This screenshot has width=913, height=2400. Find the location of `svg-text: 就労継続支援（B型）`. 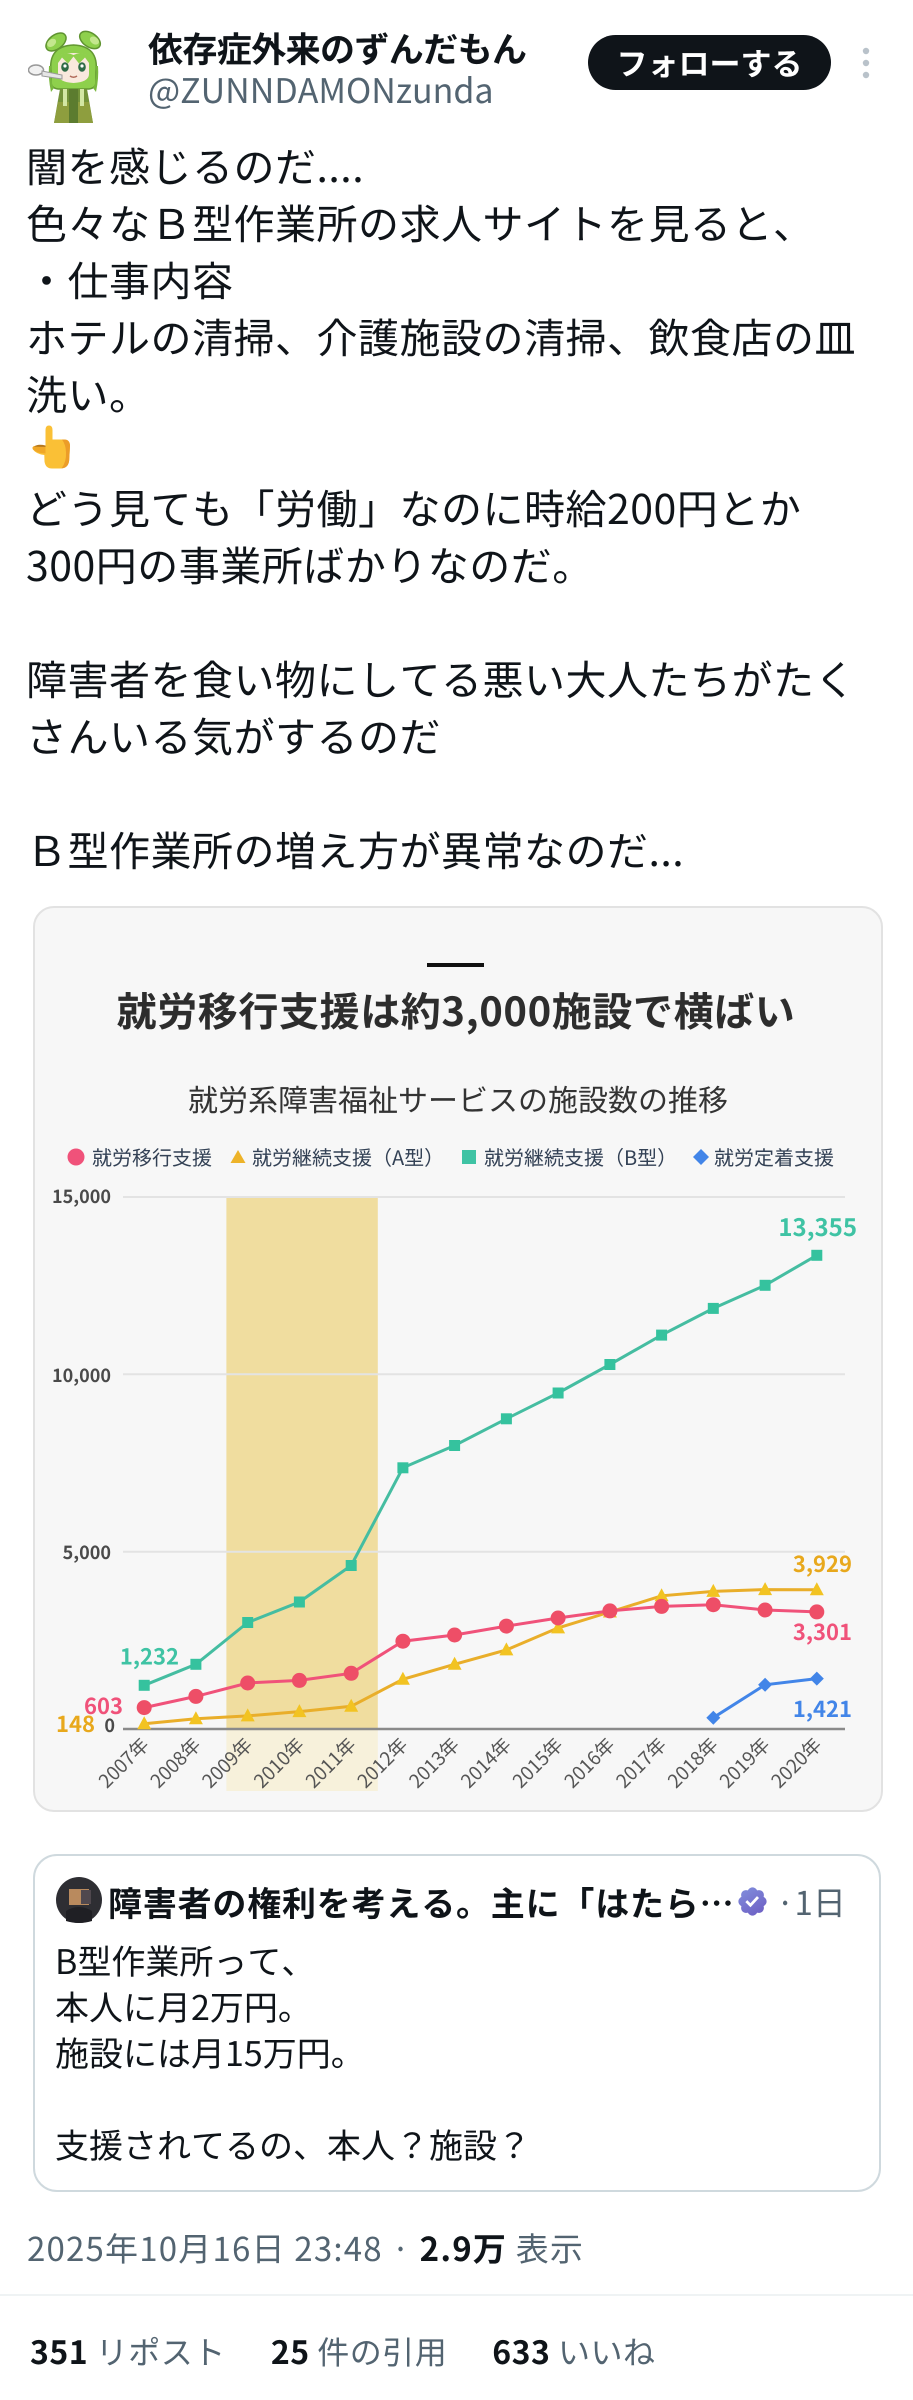

svg-text: 就労継続支援（B型） is located at coordinates (580, 1156).